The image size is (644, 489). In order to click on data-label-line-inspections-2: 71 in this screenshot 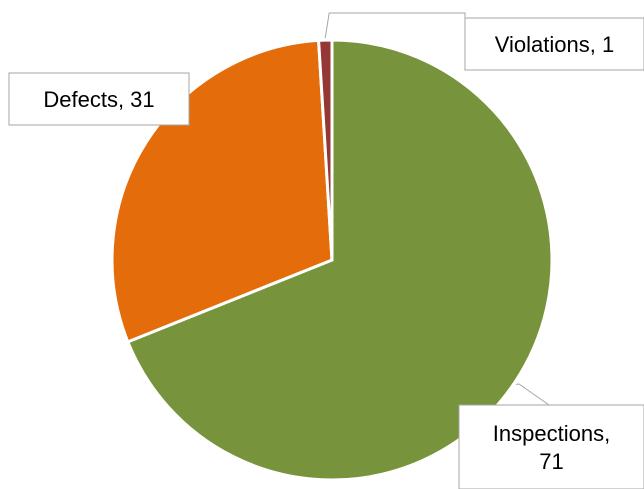, I will do `click(551, 461)`.